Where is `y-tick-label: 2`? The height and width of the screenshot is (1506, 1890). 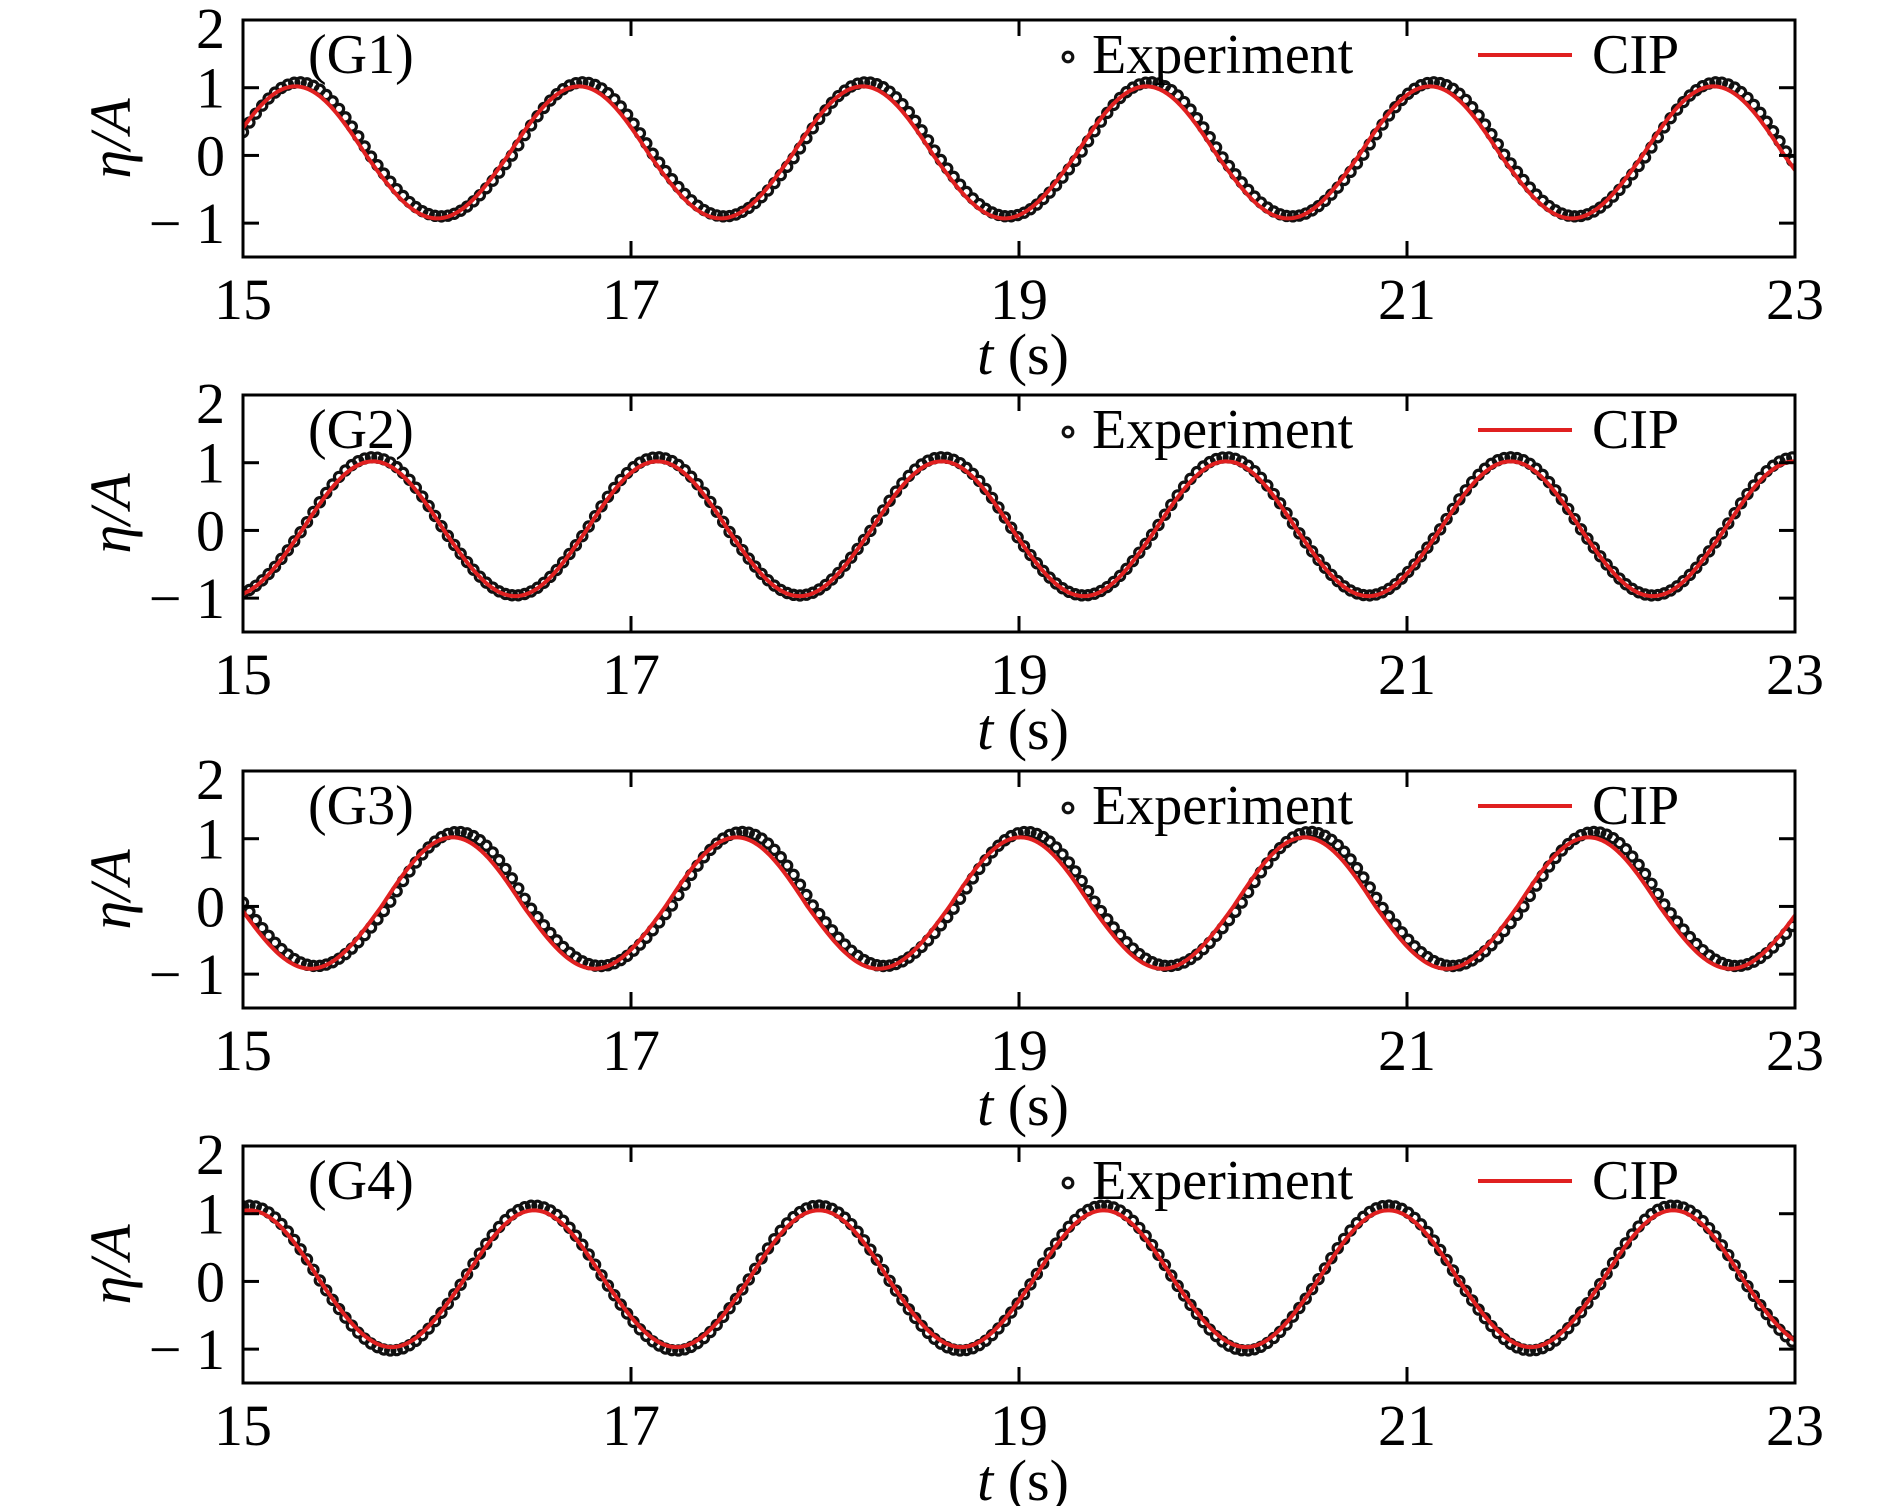 y-tick-label: 2 is located at coordinates (210, 30).